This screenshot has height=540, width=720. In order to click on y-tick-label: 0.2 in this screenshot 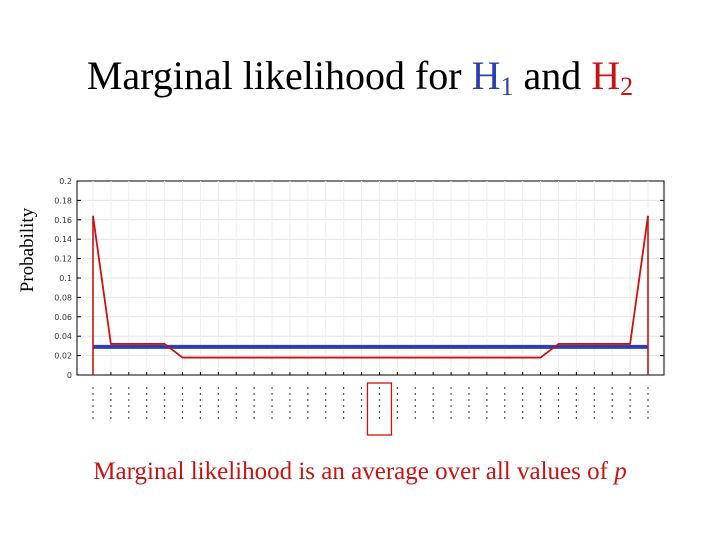, I will do `click(65, 181)`.